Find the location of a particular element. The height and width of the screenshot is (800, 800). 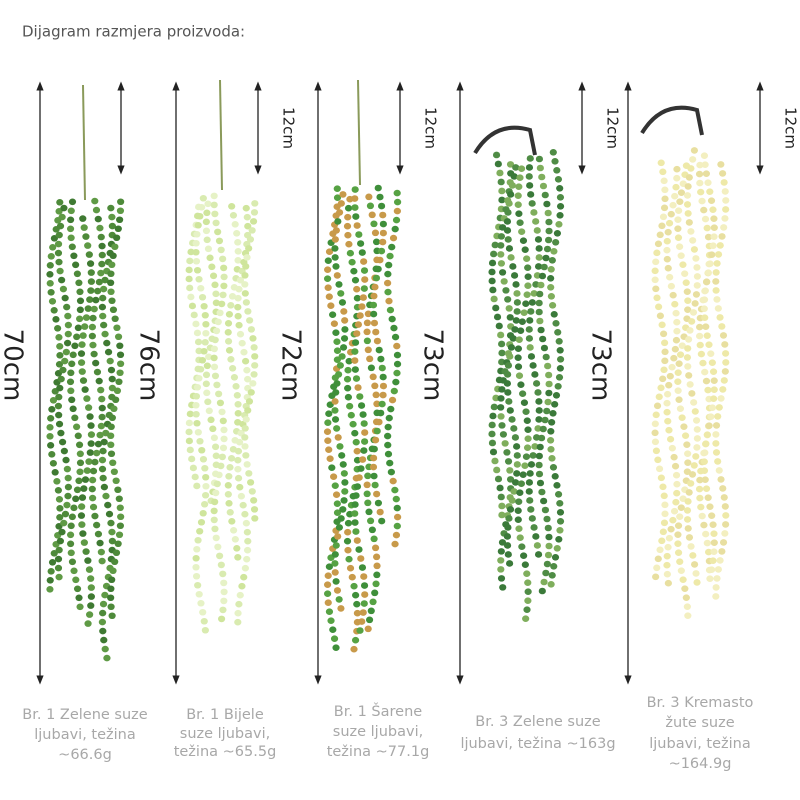

plant is located at coordinates (85, 373).